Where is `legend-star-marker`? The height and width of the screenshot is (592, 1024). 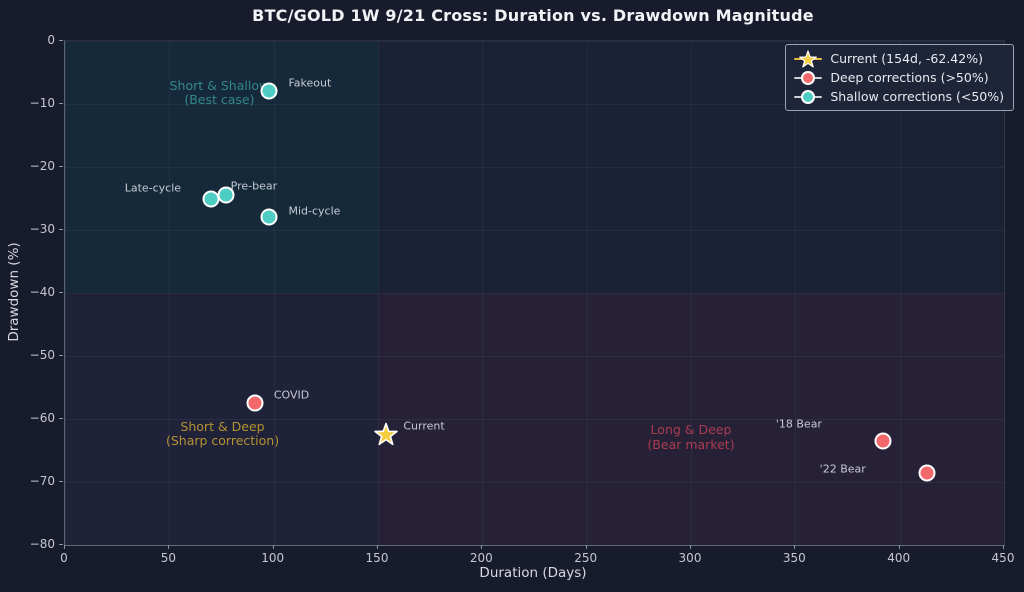 legend-star-marker is located at coordinates (808, 58).